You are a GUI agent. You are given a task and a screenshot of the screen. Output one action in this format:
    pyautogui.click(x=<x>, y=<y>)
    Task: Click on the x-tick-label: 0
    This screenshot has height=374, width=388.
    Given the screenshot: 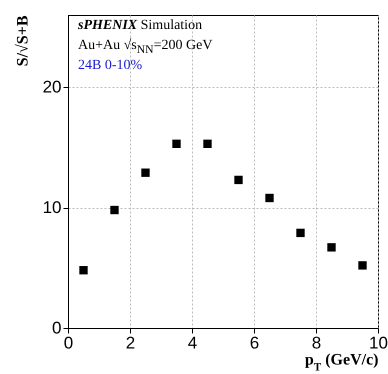 What is the action you would take?
    pyautogui.click(x=69, y=343)
    